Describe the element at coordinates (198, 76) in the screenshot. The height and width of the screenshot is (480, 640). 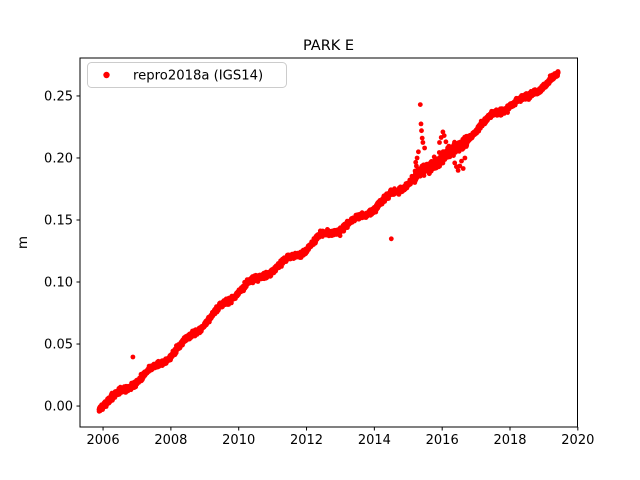
I see `legend-label: repro2018a (IGS14)` at that location.